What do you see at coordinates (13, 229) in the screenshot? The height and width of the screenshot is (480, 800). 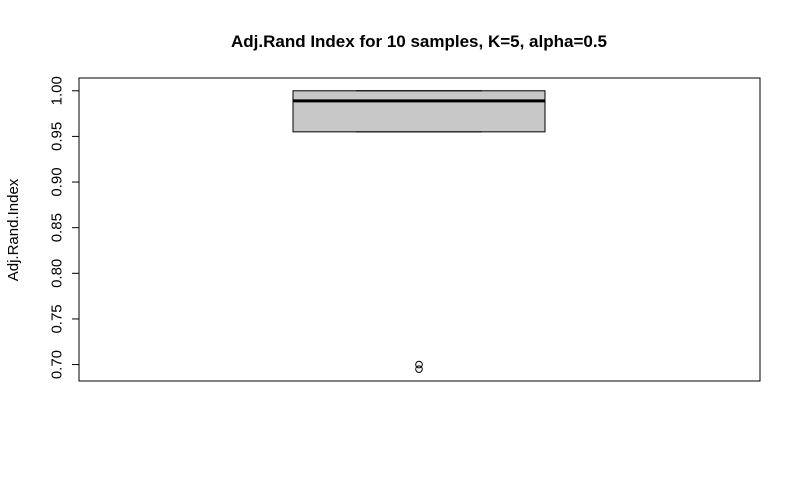 I see `y-axis-label: Adj.Rand.Index` at bounding box center [13, 229].